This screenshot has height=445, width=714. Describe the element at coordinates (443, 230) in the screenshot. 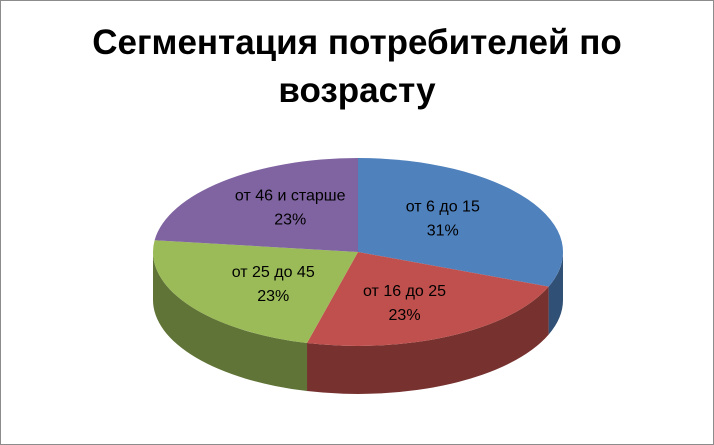

I see `slice-value-label: 31%` at that location.